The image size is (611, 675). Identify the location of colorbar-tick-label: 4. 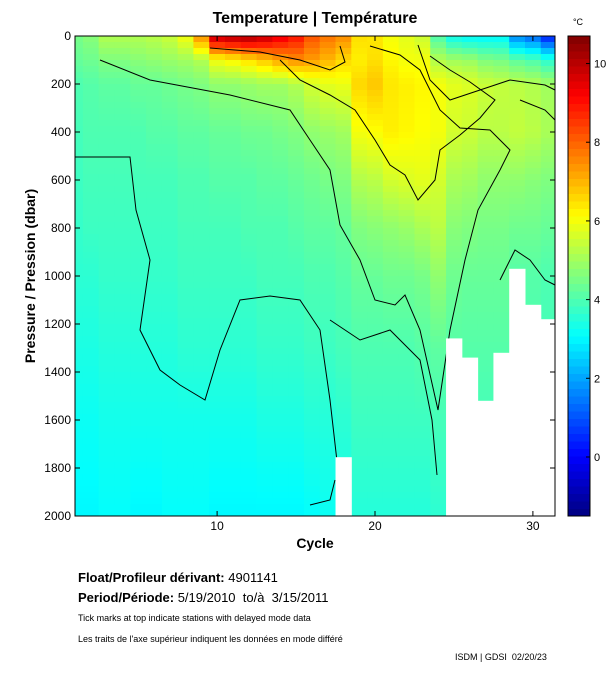
(597, 301).